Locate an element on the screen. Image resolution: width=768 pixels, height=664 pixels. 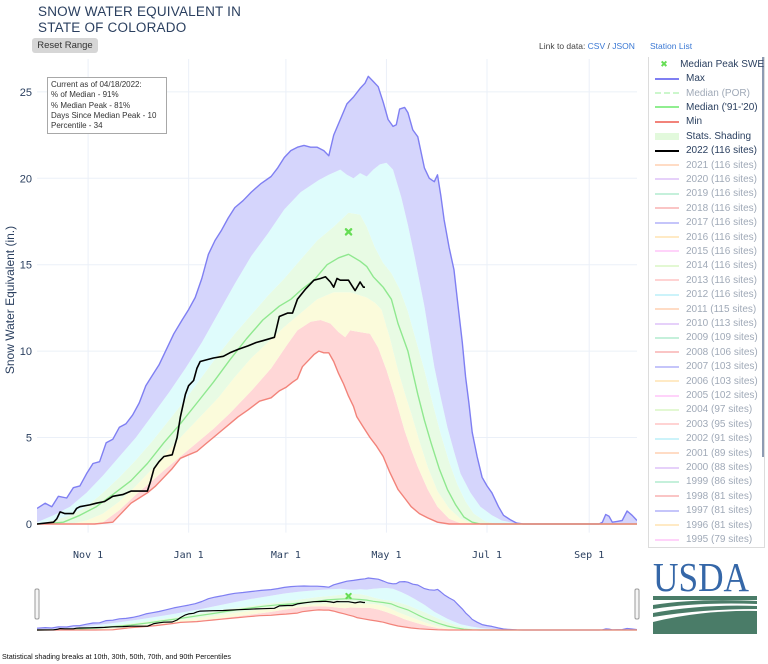
data-links: Link to data: CSV / JSON is located at coordinates (587, 46).